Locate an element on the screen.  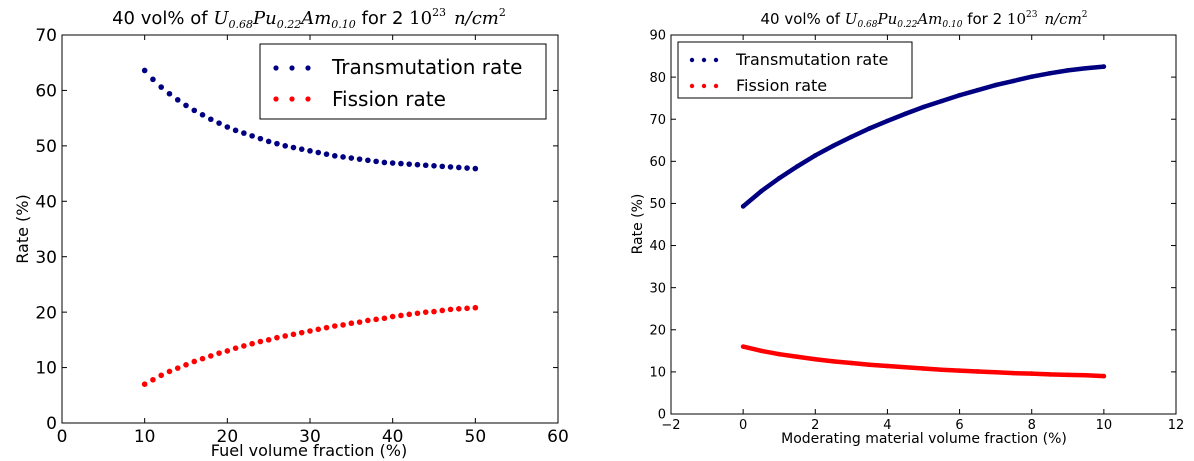
right-y-axis-label: Rate (%) is located at coordinates (638, 224).